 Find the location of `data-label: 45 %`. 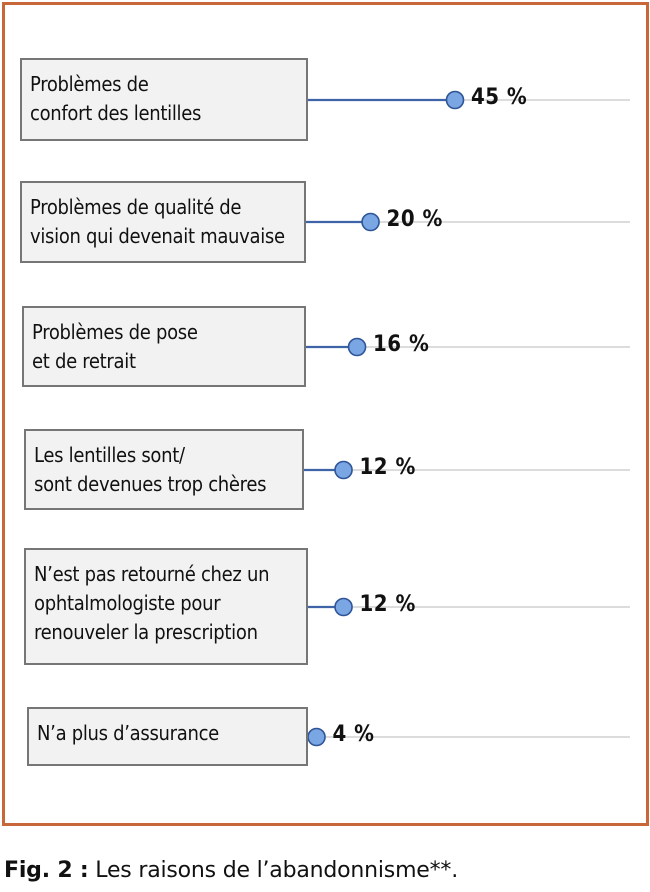

data-label: 45 % is located at coordinates (499, 97).